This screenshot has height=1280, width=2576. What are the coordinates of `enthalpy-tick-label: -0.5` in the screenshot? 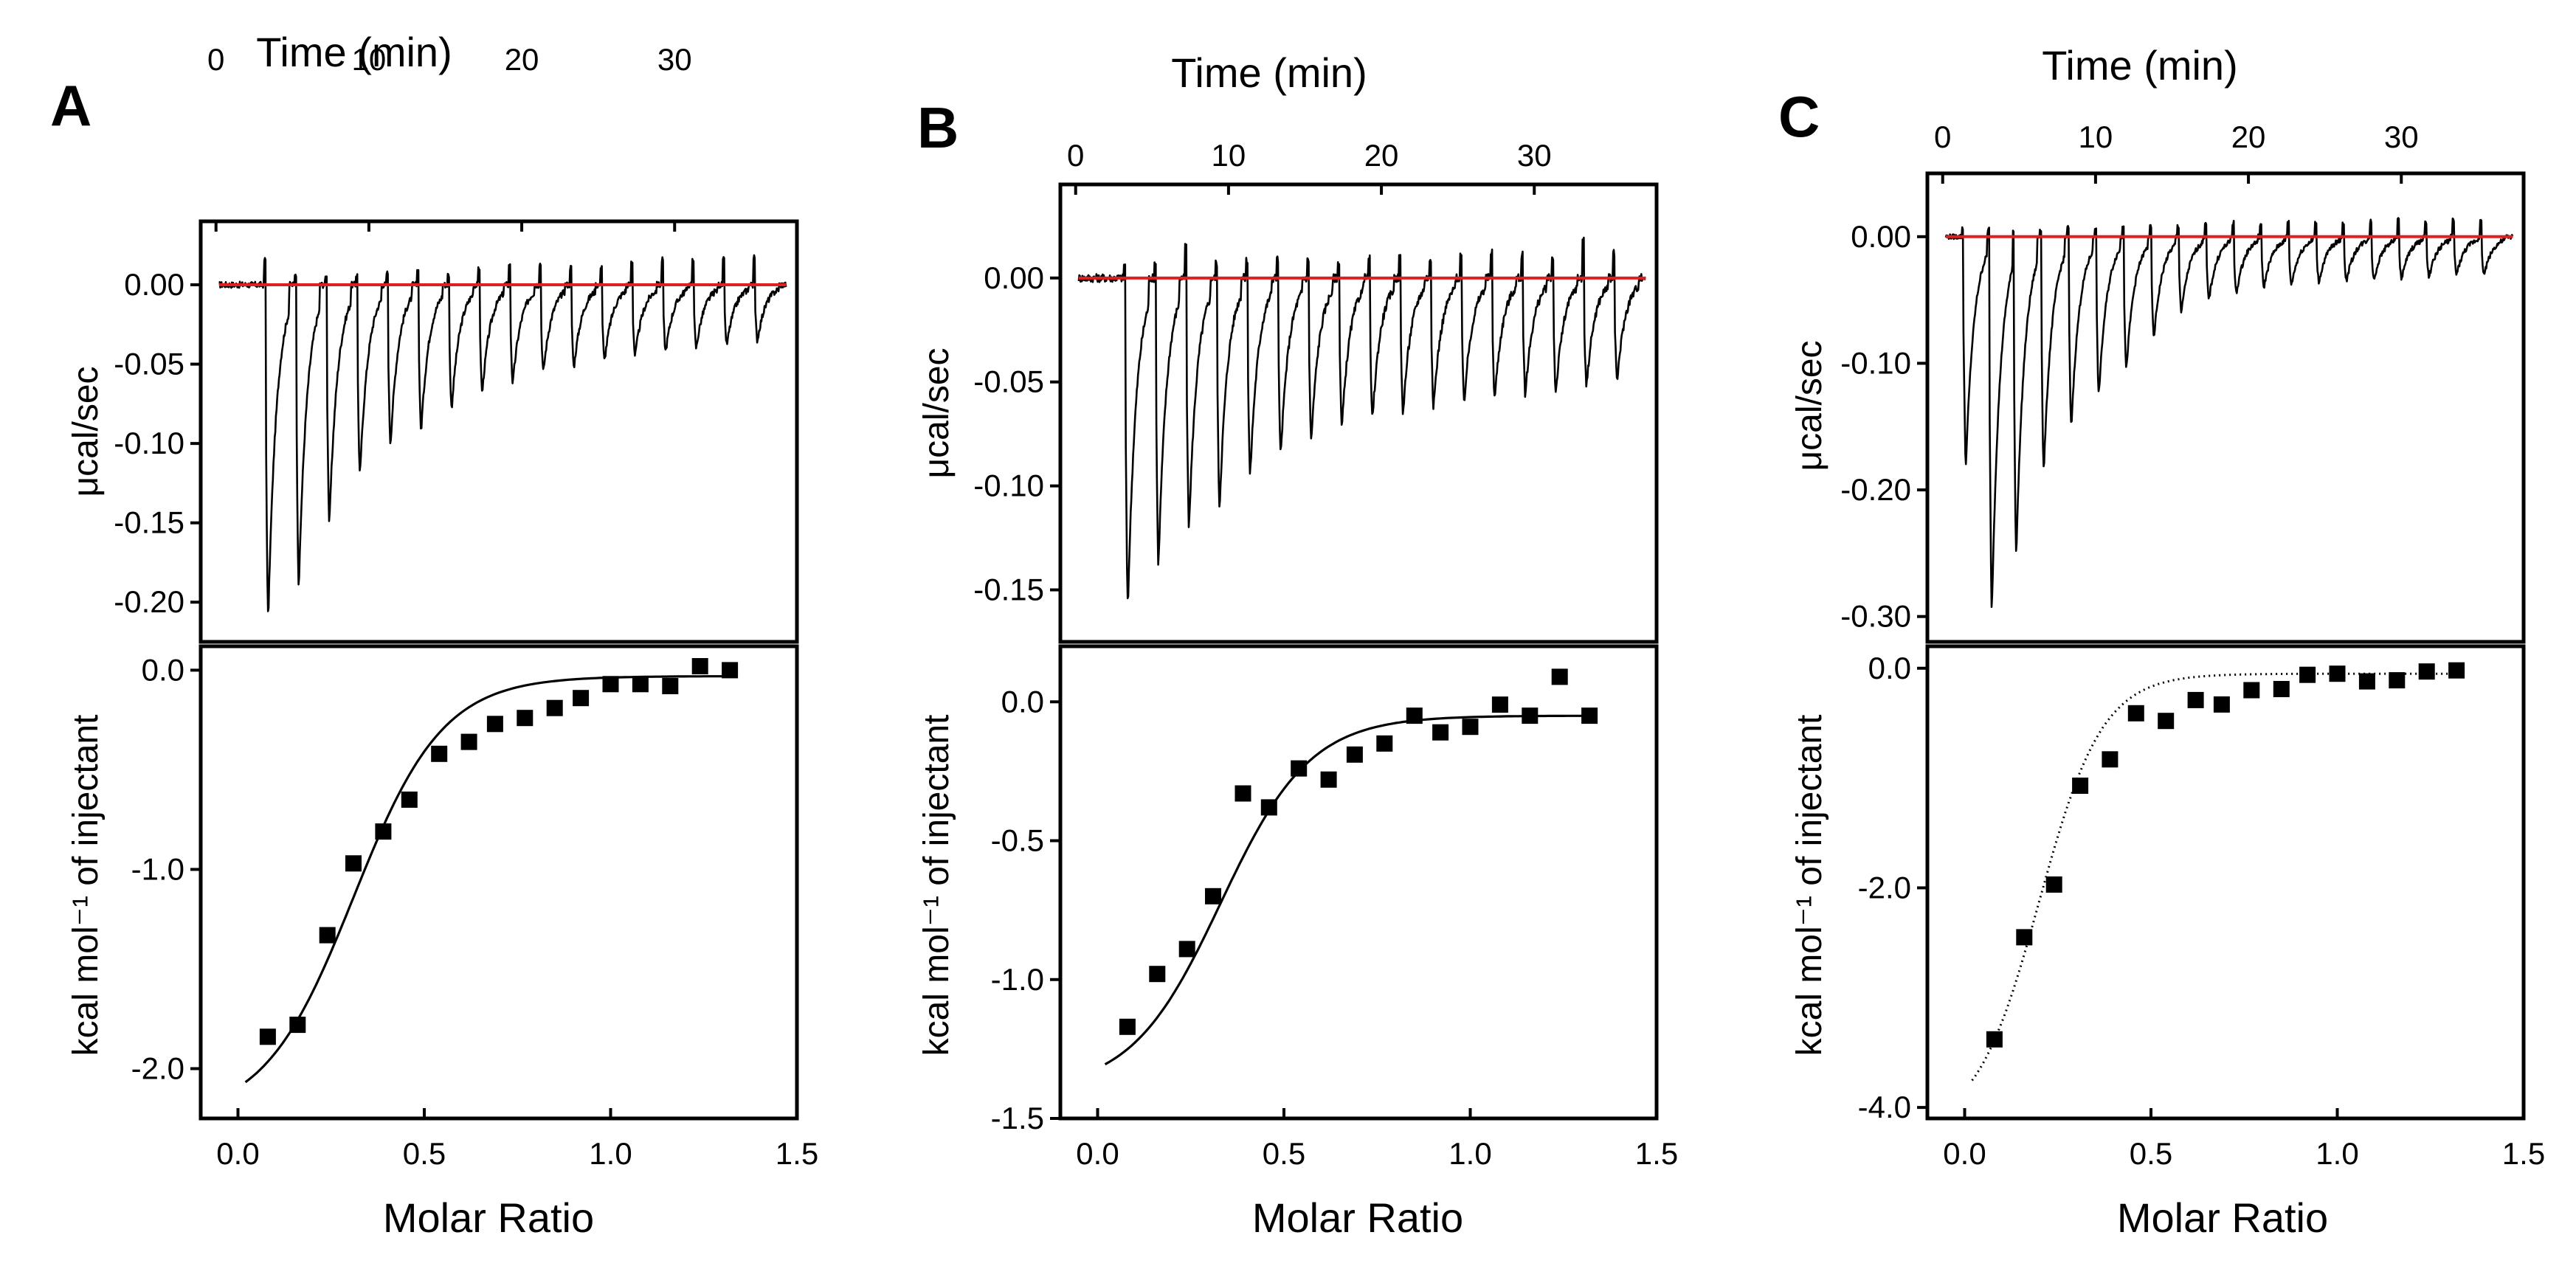 It's located at (1018, 840).